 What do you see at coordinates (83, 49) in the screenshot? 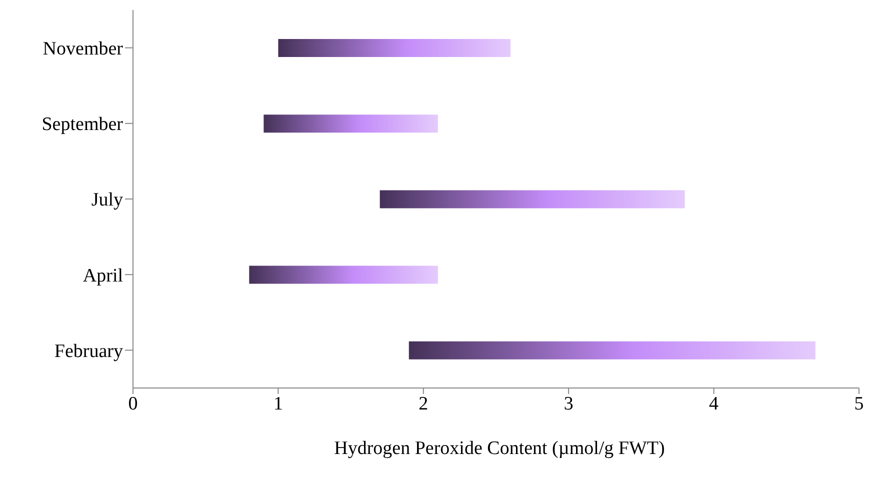
I see `y-tick-label: November` at bounding box center [83, 49].